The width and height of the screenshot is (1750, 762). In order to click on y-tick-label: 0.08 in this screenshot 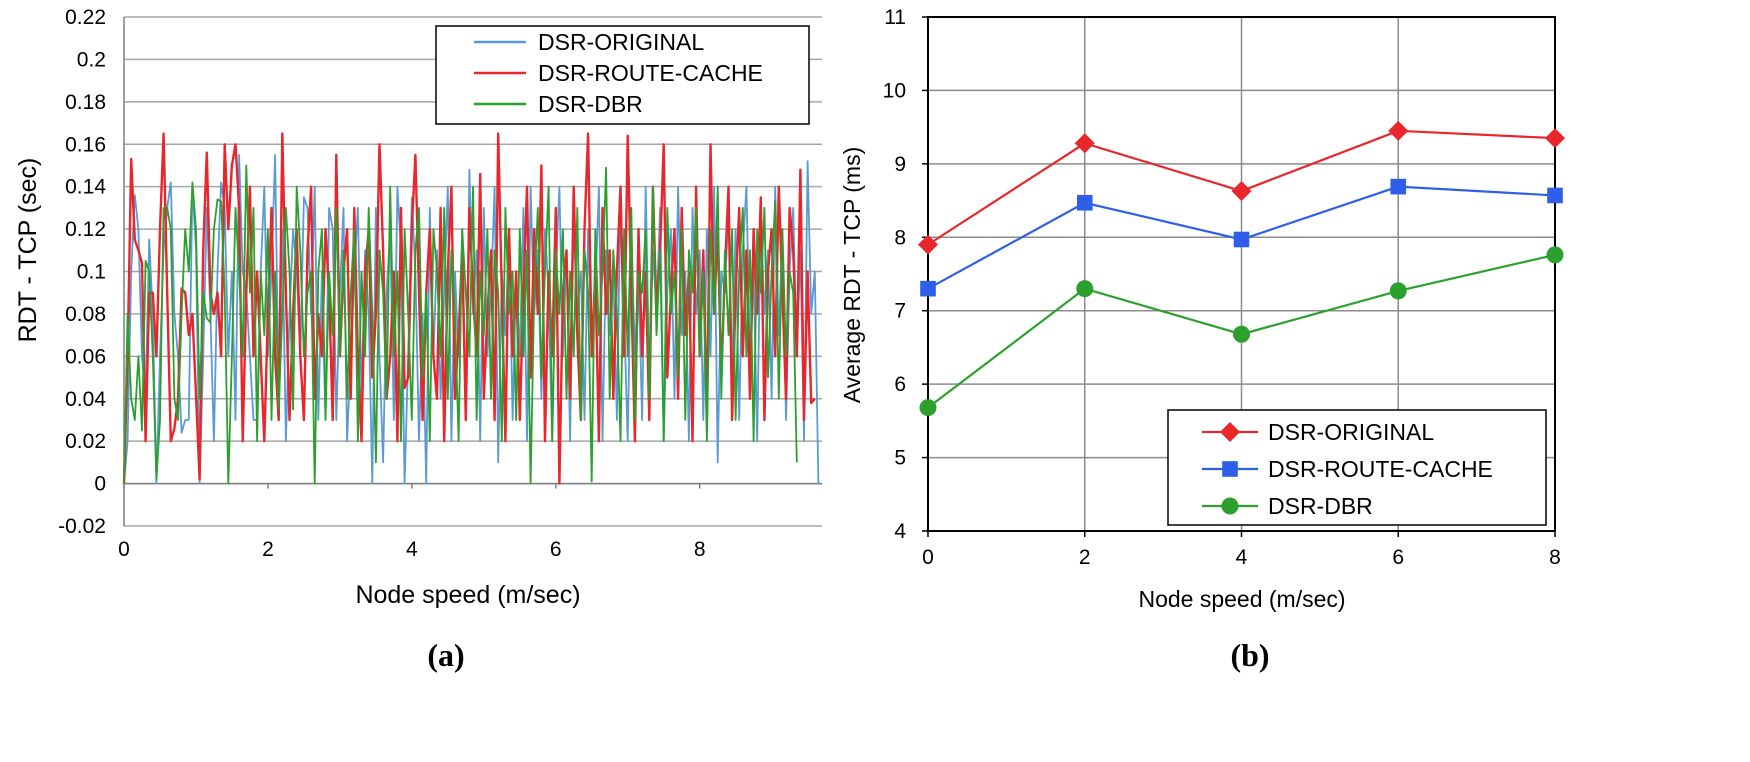, I will do `click(85, 314)`.